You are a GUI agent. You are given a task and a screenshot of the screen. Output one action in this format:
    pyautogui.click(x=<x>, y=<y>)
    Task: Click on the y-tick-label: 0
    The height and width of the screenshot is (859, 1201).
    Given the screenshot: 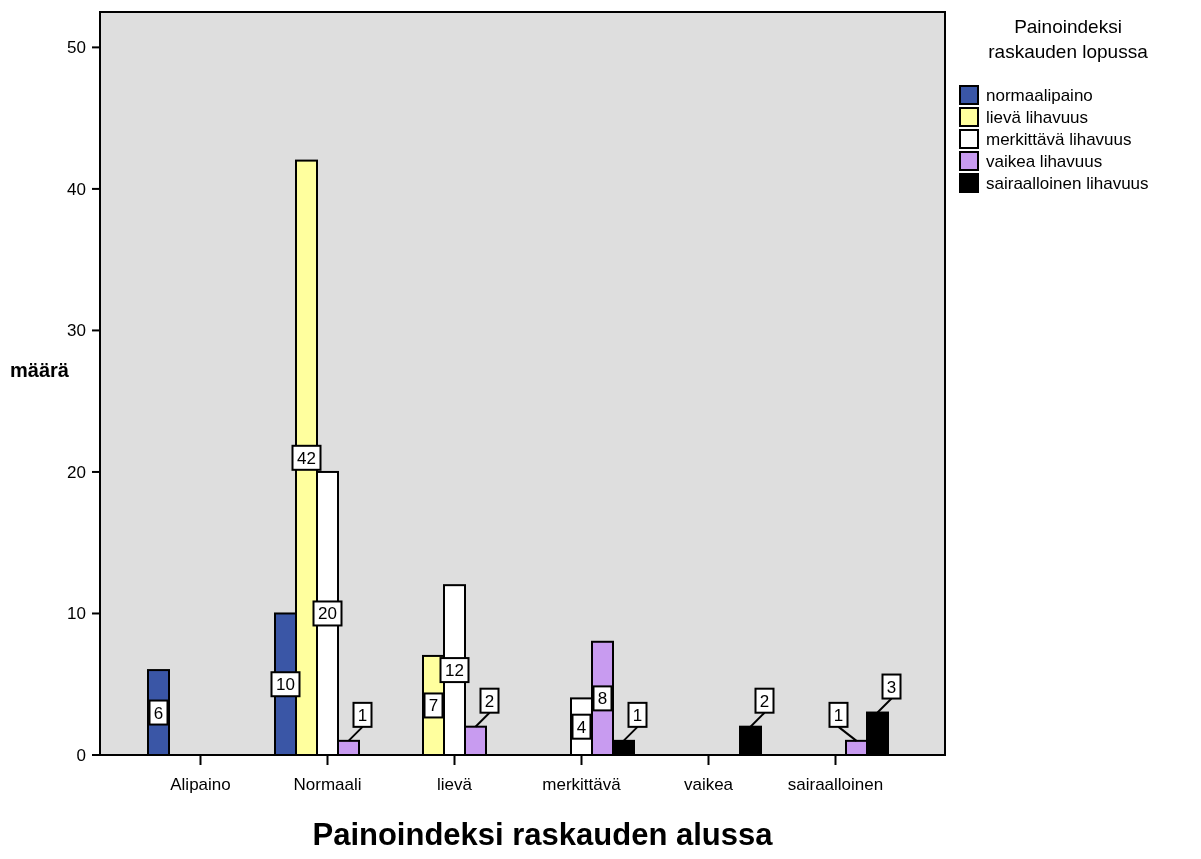 What is the action you would take?
    pyautogui.click(x=81, y=755)
    